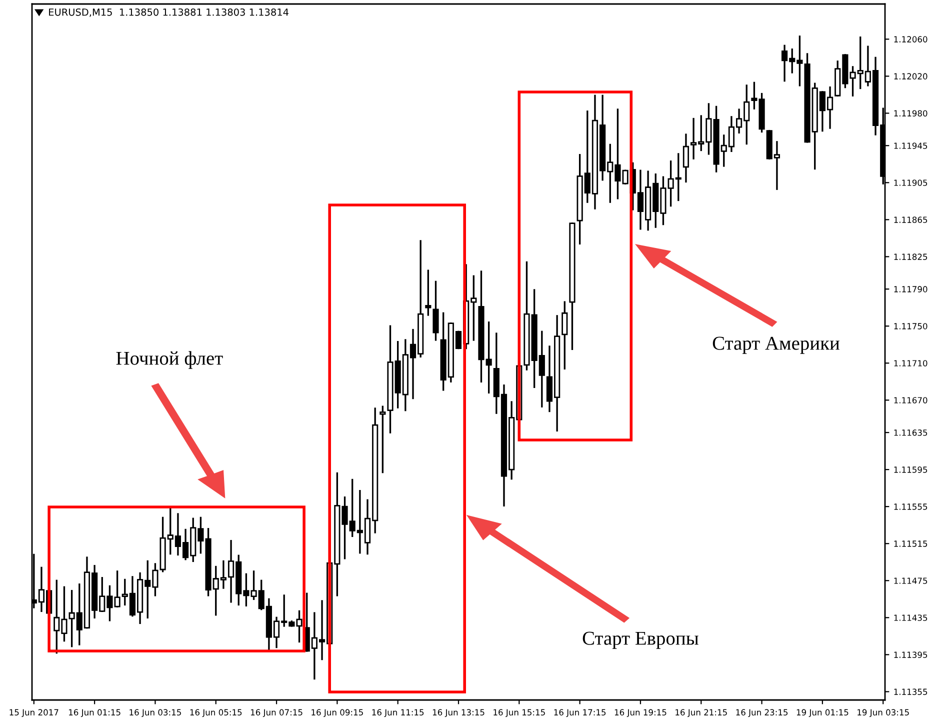  What do you see at coordinates (911, 581) in the screenshot?
I see `y-tick-label: 1.11475` at bounding box center [911, 581].